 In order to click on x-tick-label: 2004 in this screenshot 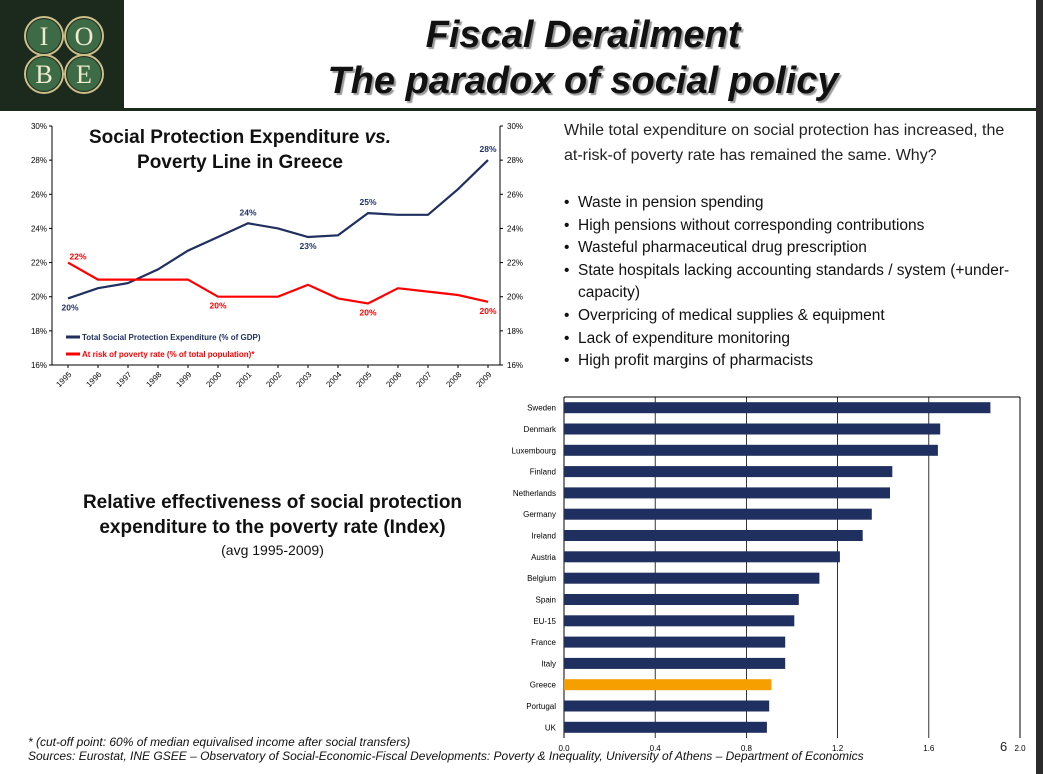, I will do `click(333, 379)`.